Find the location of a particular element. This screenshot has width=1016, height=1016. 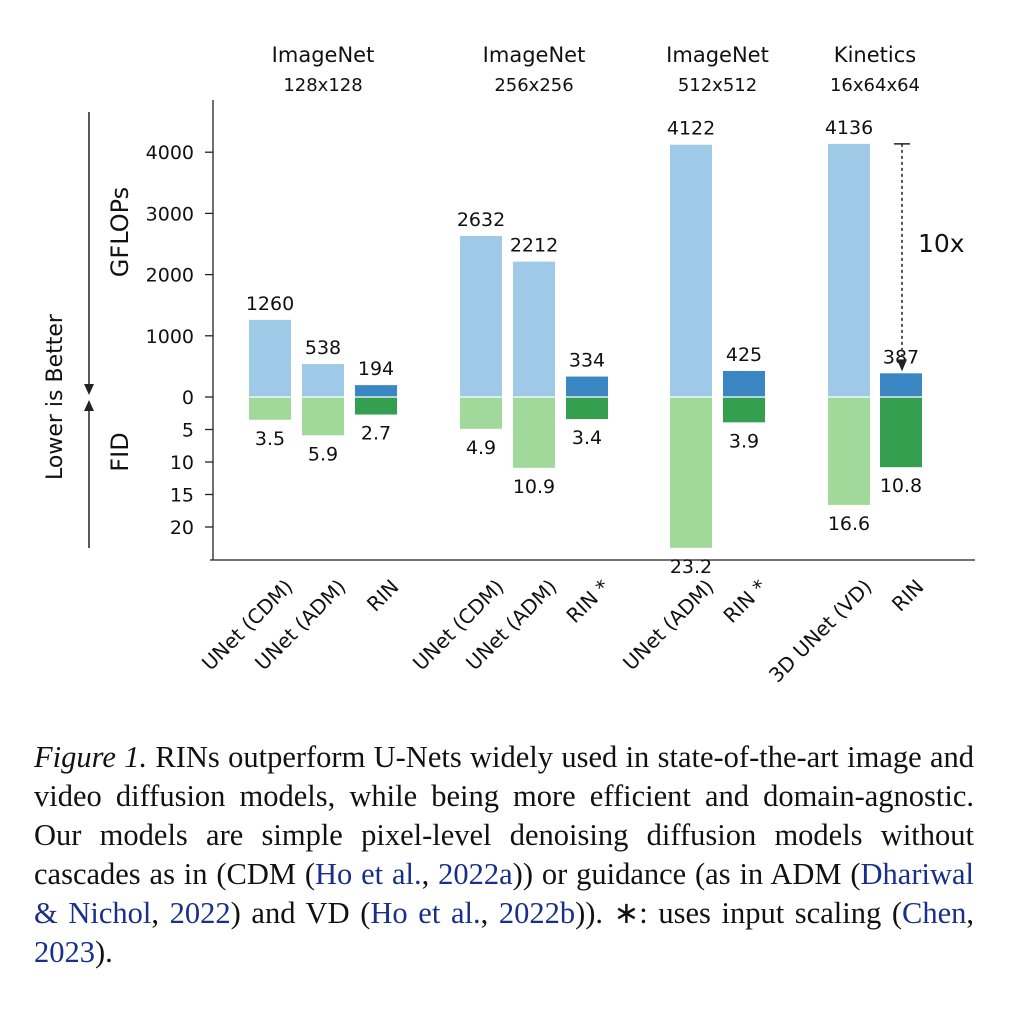

caption-text: )). ∗: uses input scaling ( is located at coordinates (738, 913).